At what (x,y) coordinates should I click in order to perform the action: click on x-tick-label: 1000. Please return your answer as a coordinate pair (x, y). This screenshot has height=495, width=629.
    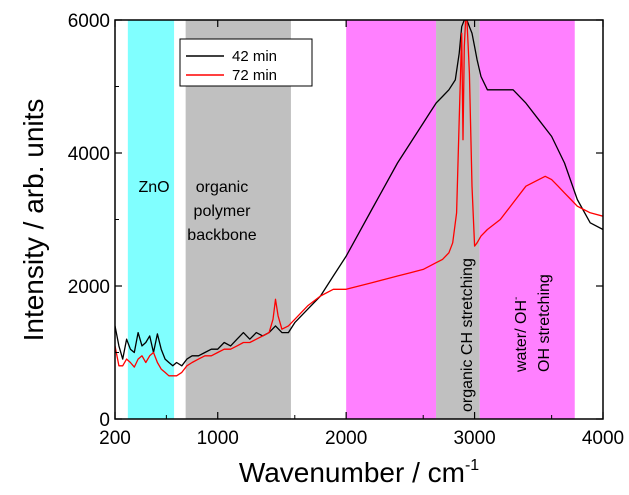
    Looking at the image, I should click on (218, 438).